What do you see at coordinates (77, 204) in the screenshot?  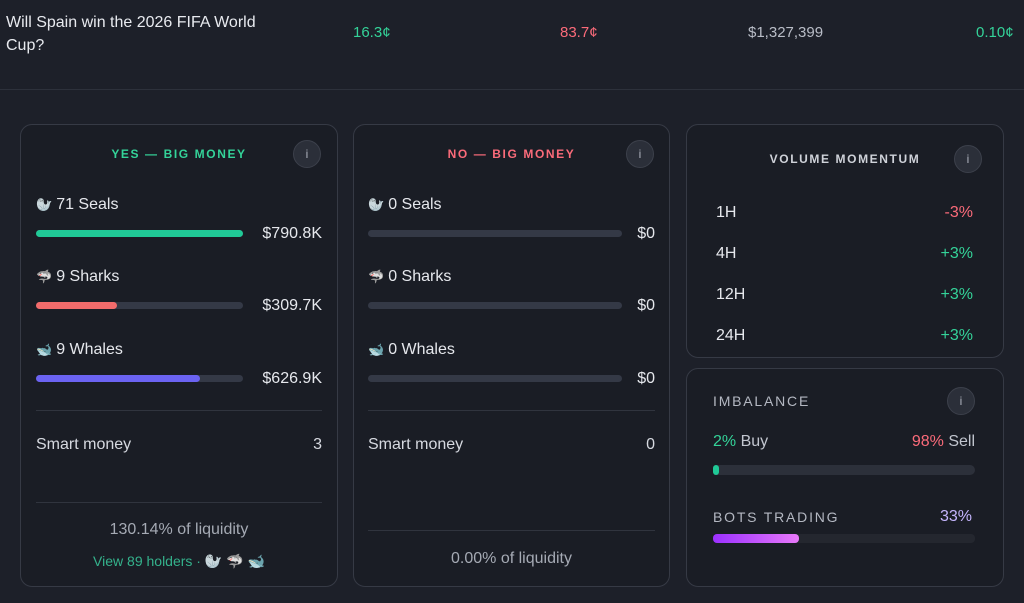 I see `yes-seals-label: 🦭 71 Seals` at bounding box center [77, 204].